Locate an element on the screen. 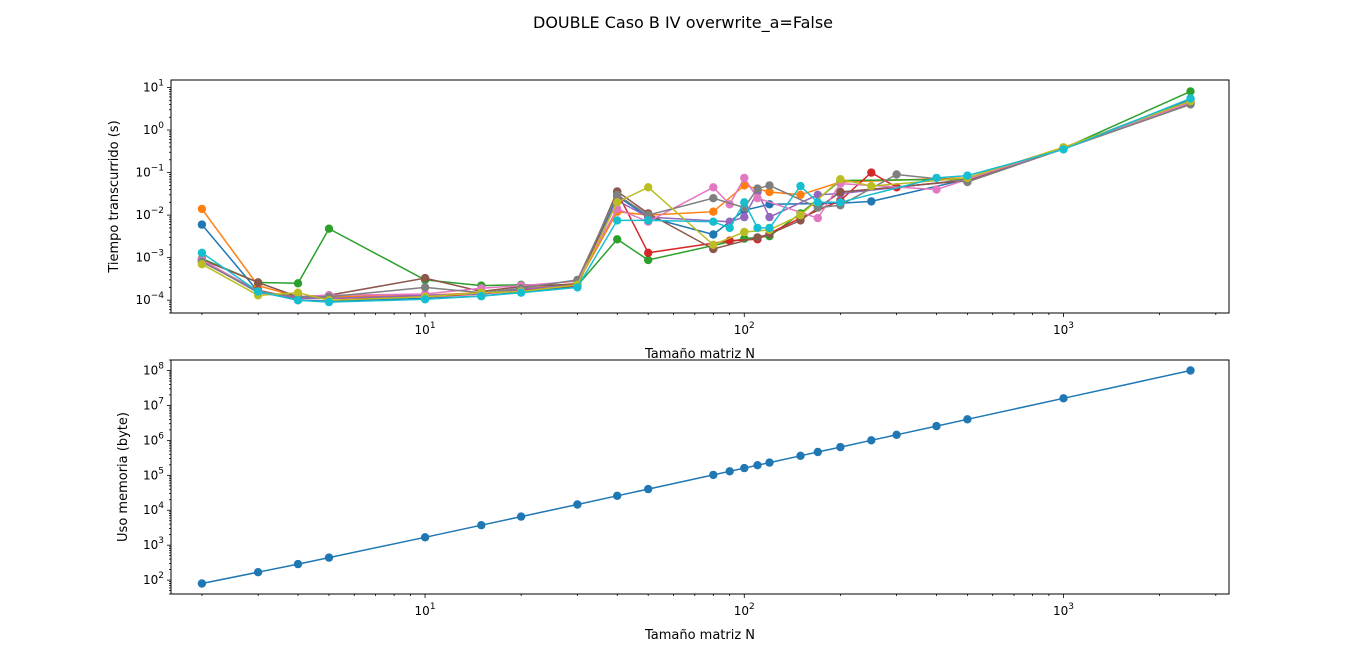 This screenshot has width=1366, height=667. x-tick-label: 10² is located at coordinates (744, 610).